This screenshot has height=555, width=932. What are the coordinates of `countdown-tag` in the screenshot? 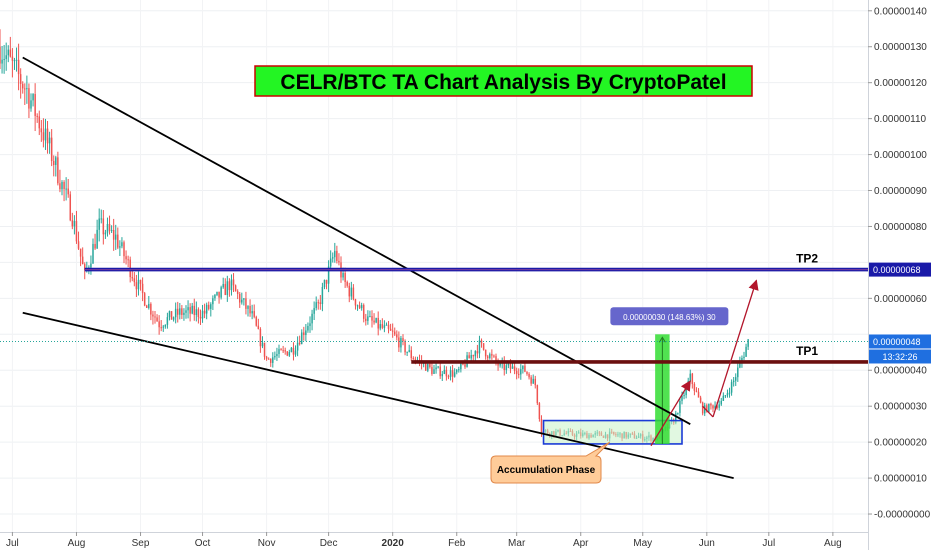 It's located at (900, 356).